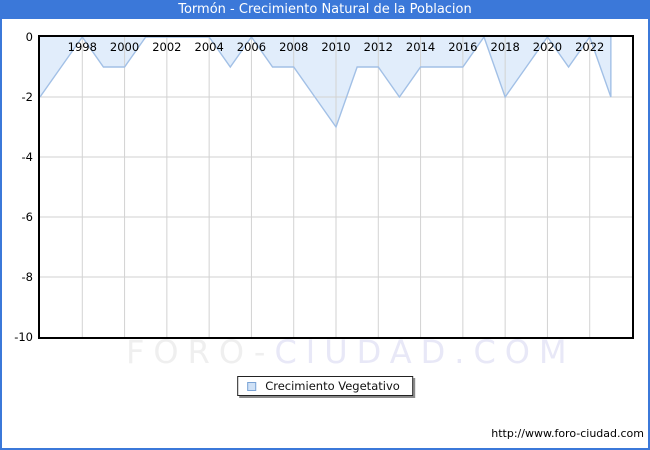 The height and width of the screenshot is (450, 650). Describe the element at coordinates (252, 386) in the screenshot. I see `legend-marker` at that location.